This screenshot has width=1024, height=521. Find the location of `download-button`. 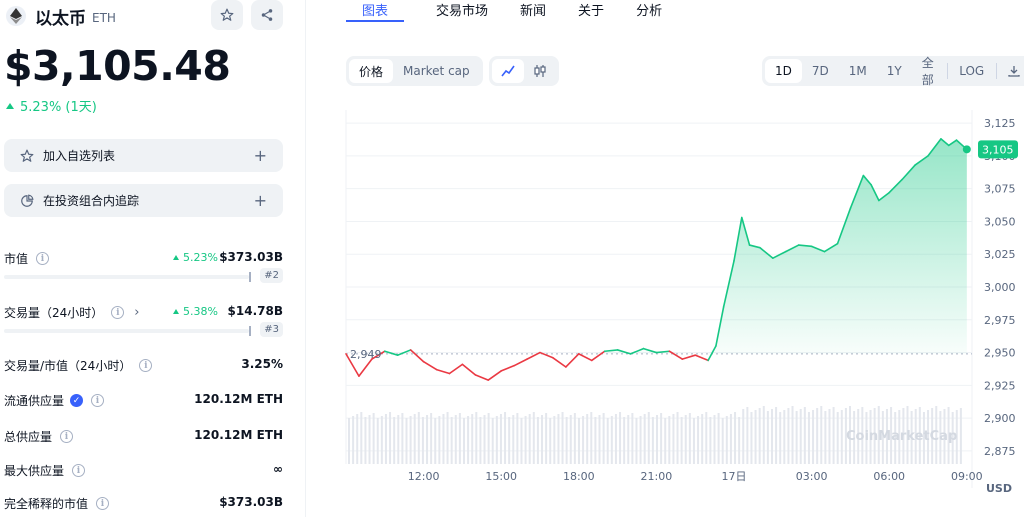

download-button is located at coordinates (1011, 71).